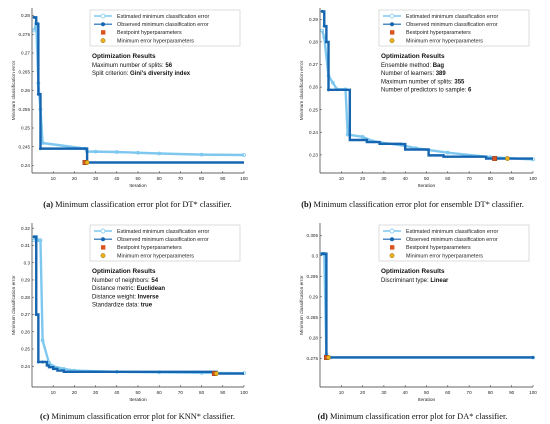 This screenshot has height=424, width=550. Describe the element at coordinates (121, 281) in the screenshot. I see `annotation-label: Number of neighbors:` at that location.